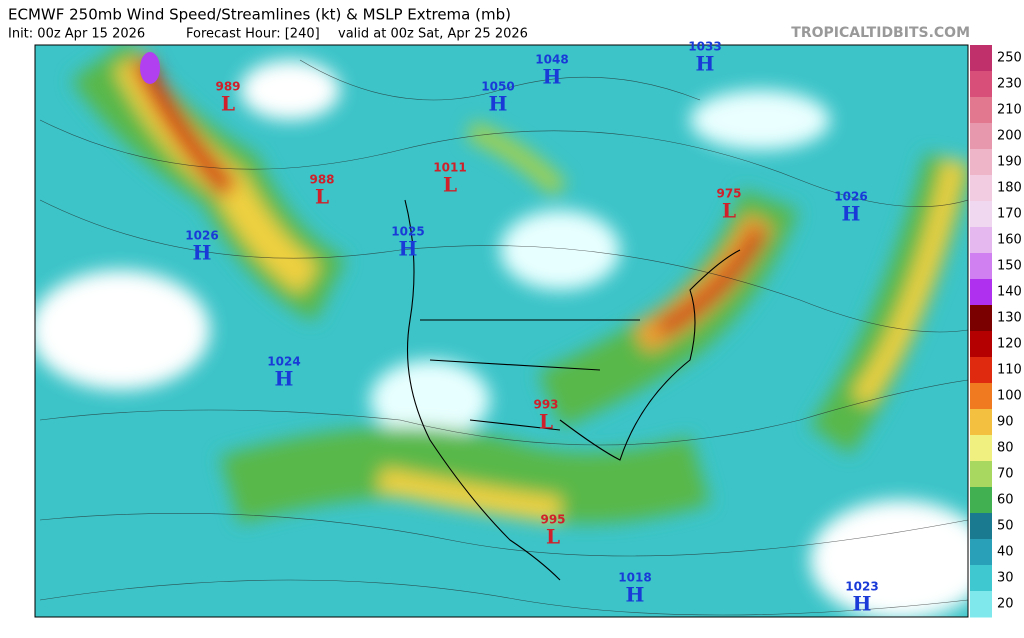 This screenshot has height=638, width=1024. Describe the element at coordinates (1005, 422) in the screenshot. I see `colorbar-label: 90` at that location.